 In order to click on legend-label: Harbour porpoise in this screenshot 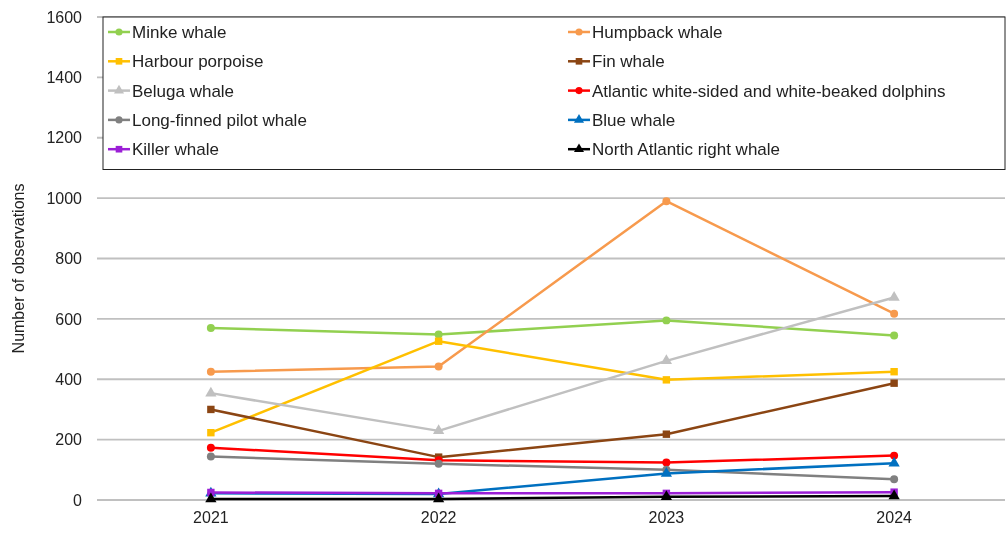, I will do `click(198, 62)`.